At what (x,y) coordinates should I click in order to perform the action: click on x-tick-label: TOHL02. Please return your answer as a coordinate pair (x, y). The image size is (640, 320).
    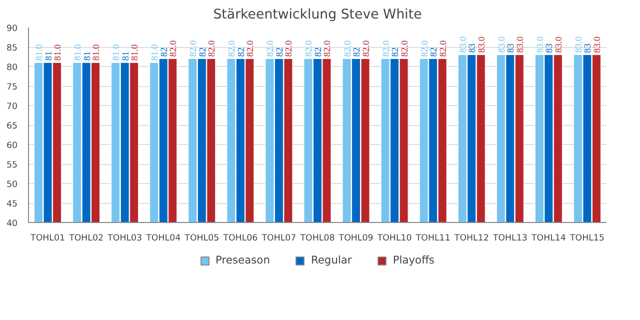
    Looking at the image, I should click on (86, 239).